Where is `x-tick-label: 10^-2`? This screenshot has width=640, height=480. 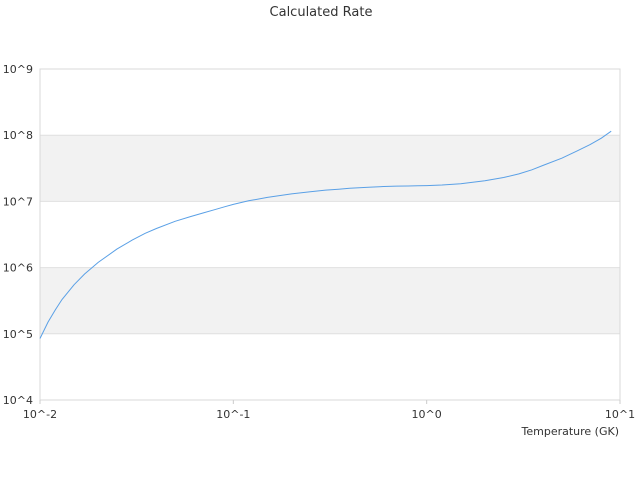
x-tick-label: 10^-2 is located at coordinates (40, 414).